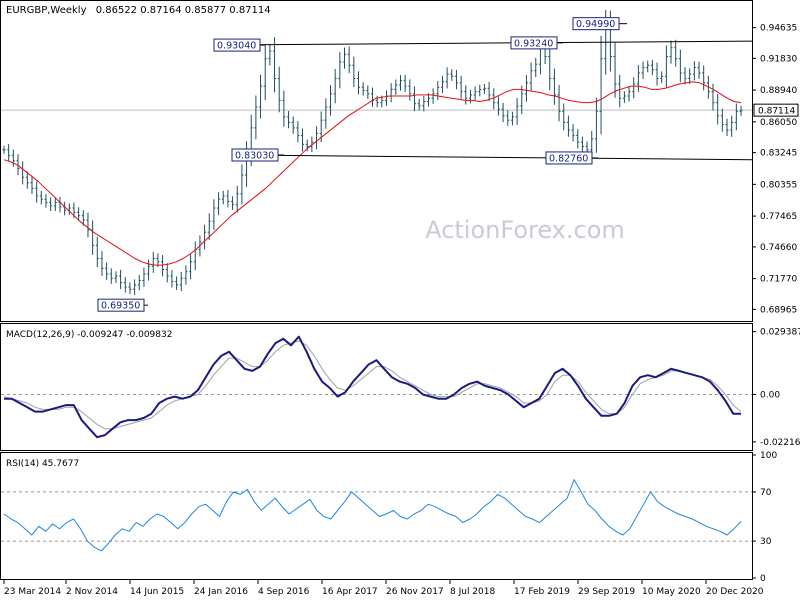  What do you see at coordinates (778, 91) in the screenshot?
I see `price-y-tick-label: 0.88940` at bounding box center [778, 91].